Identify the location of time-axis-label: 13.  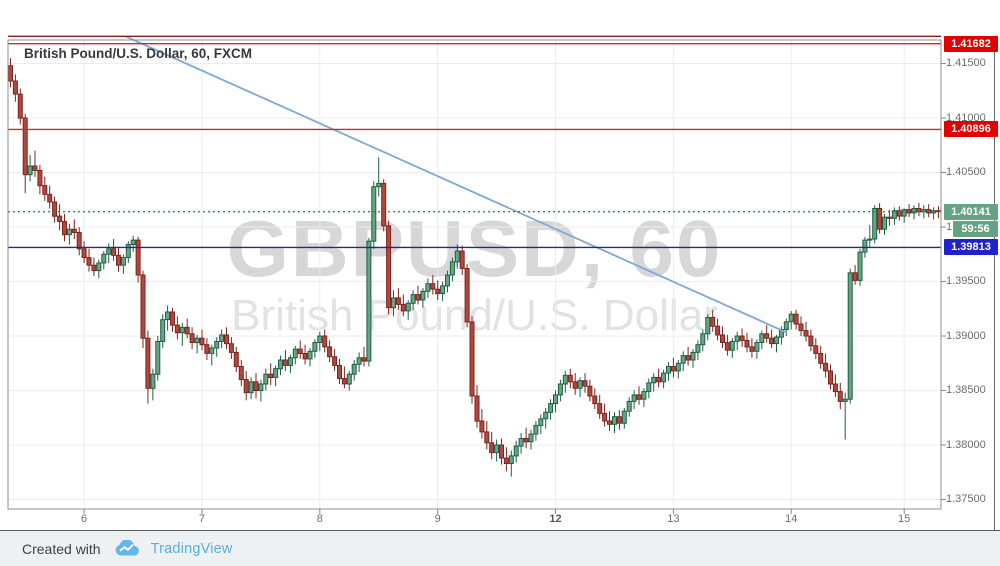
(673, 519).